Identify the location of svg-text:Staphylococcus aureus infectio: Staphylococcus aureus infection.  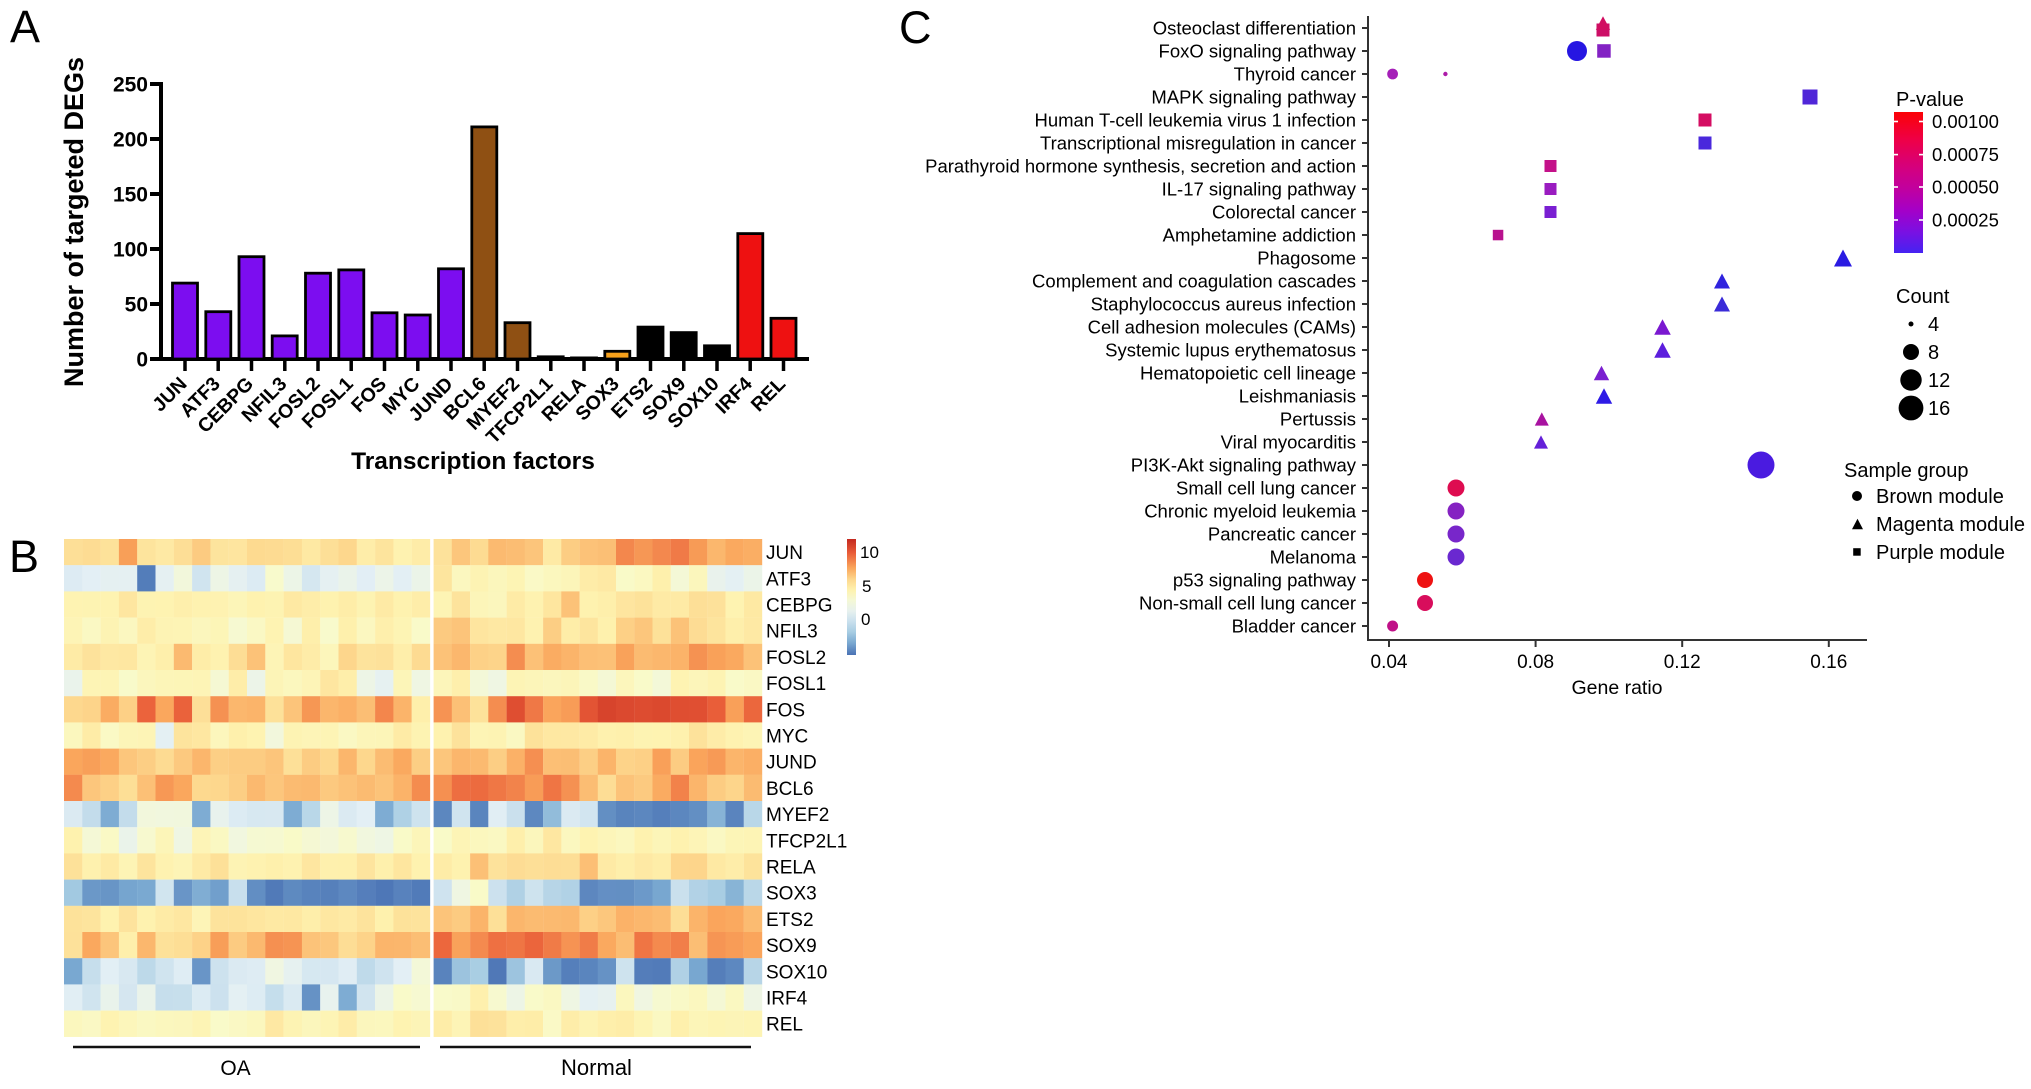
(1223, 303).